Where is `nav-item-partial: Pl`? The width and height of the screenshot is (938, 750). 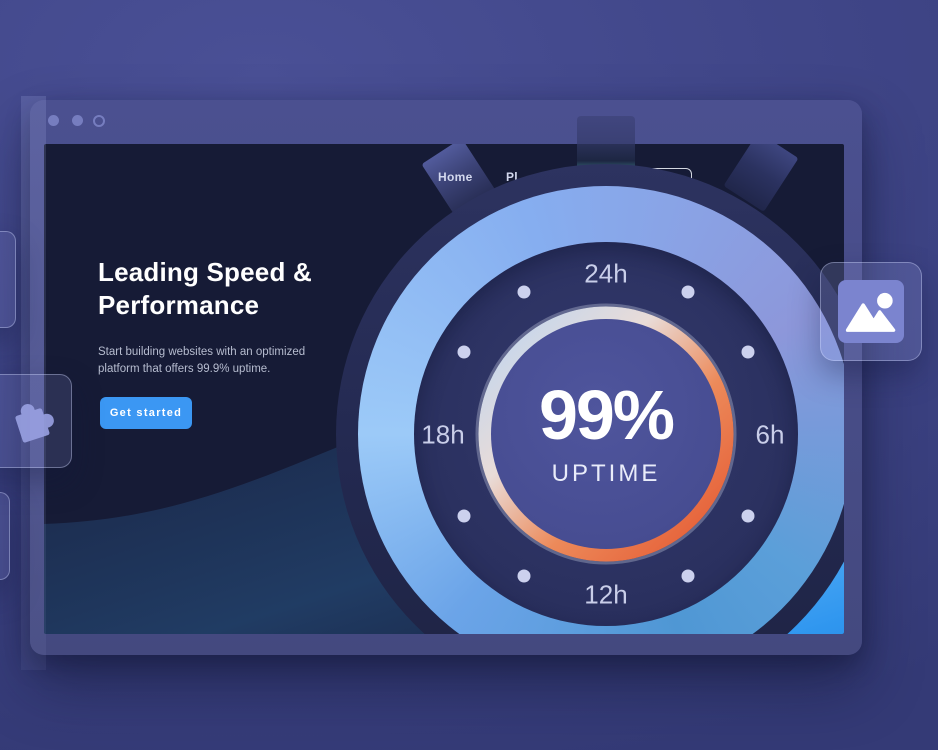 nav-item-partial: Pl is located at coordinates (512, 177).